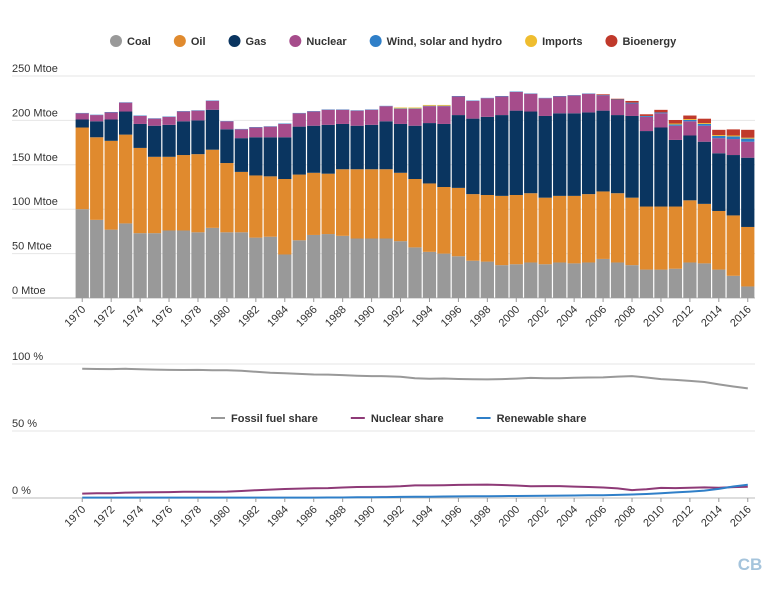 The image size is (779, 596). I want to click on bar-gas-1981, so click(241, 155).